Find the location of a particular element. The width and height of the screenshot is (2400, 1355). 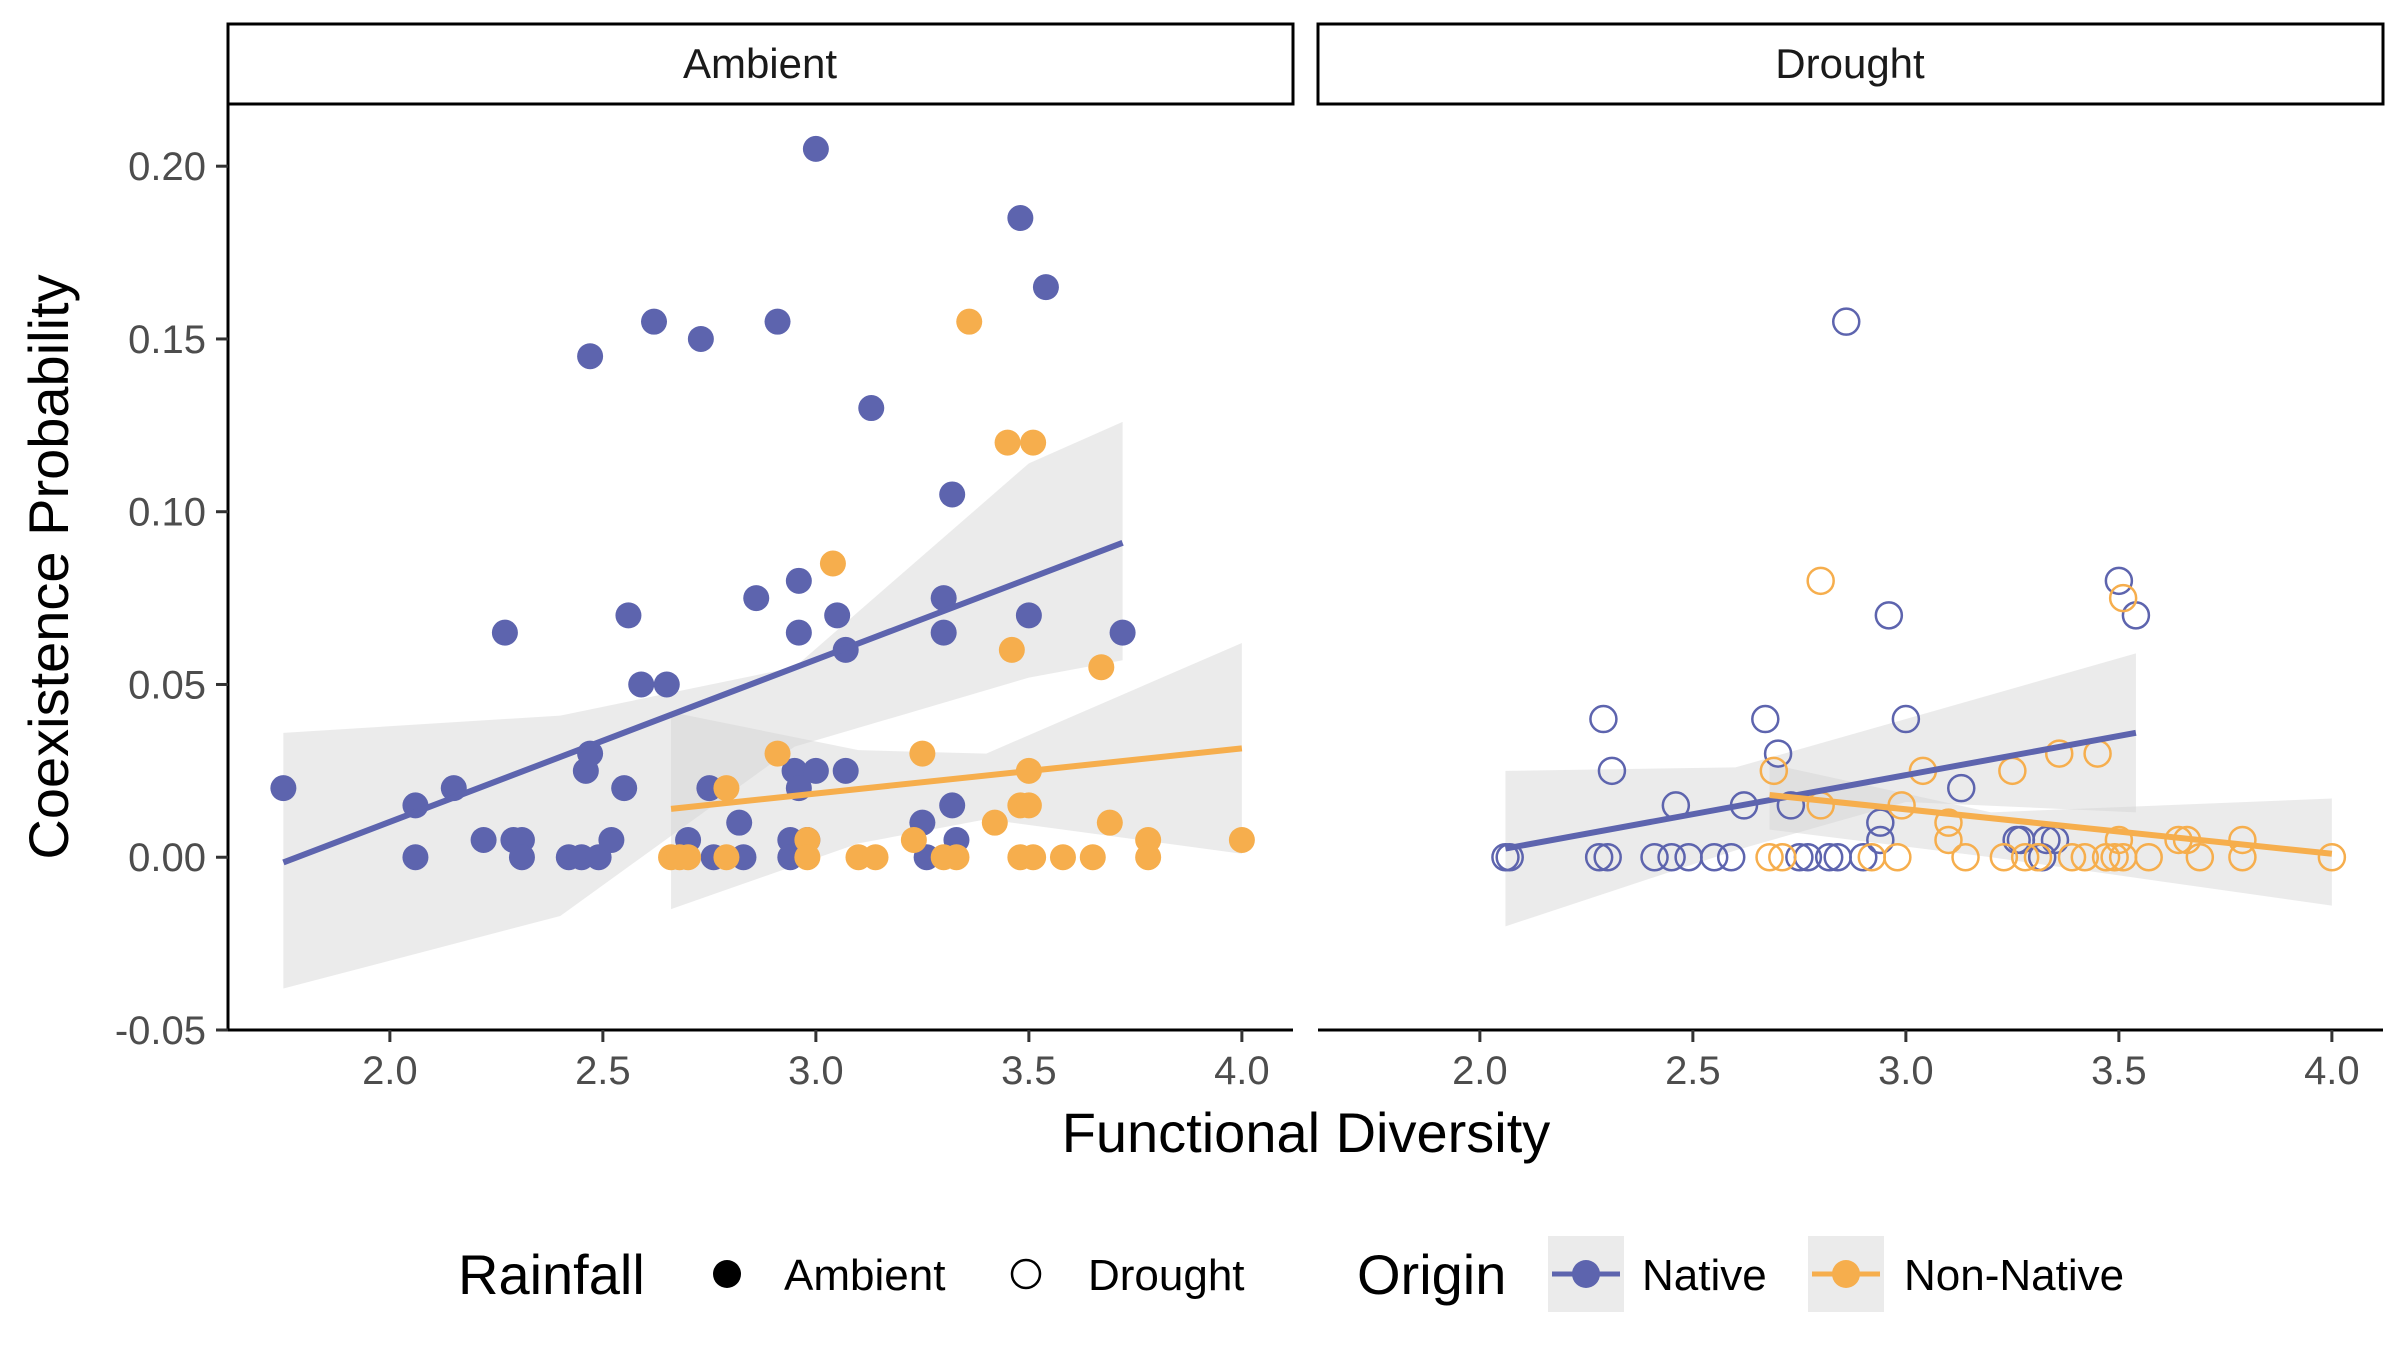

legend-key-native is located at coordinates (1586, 1274).